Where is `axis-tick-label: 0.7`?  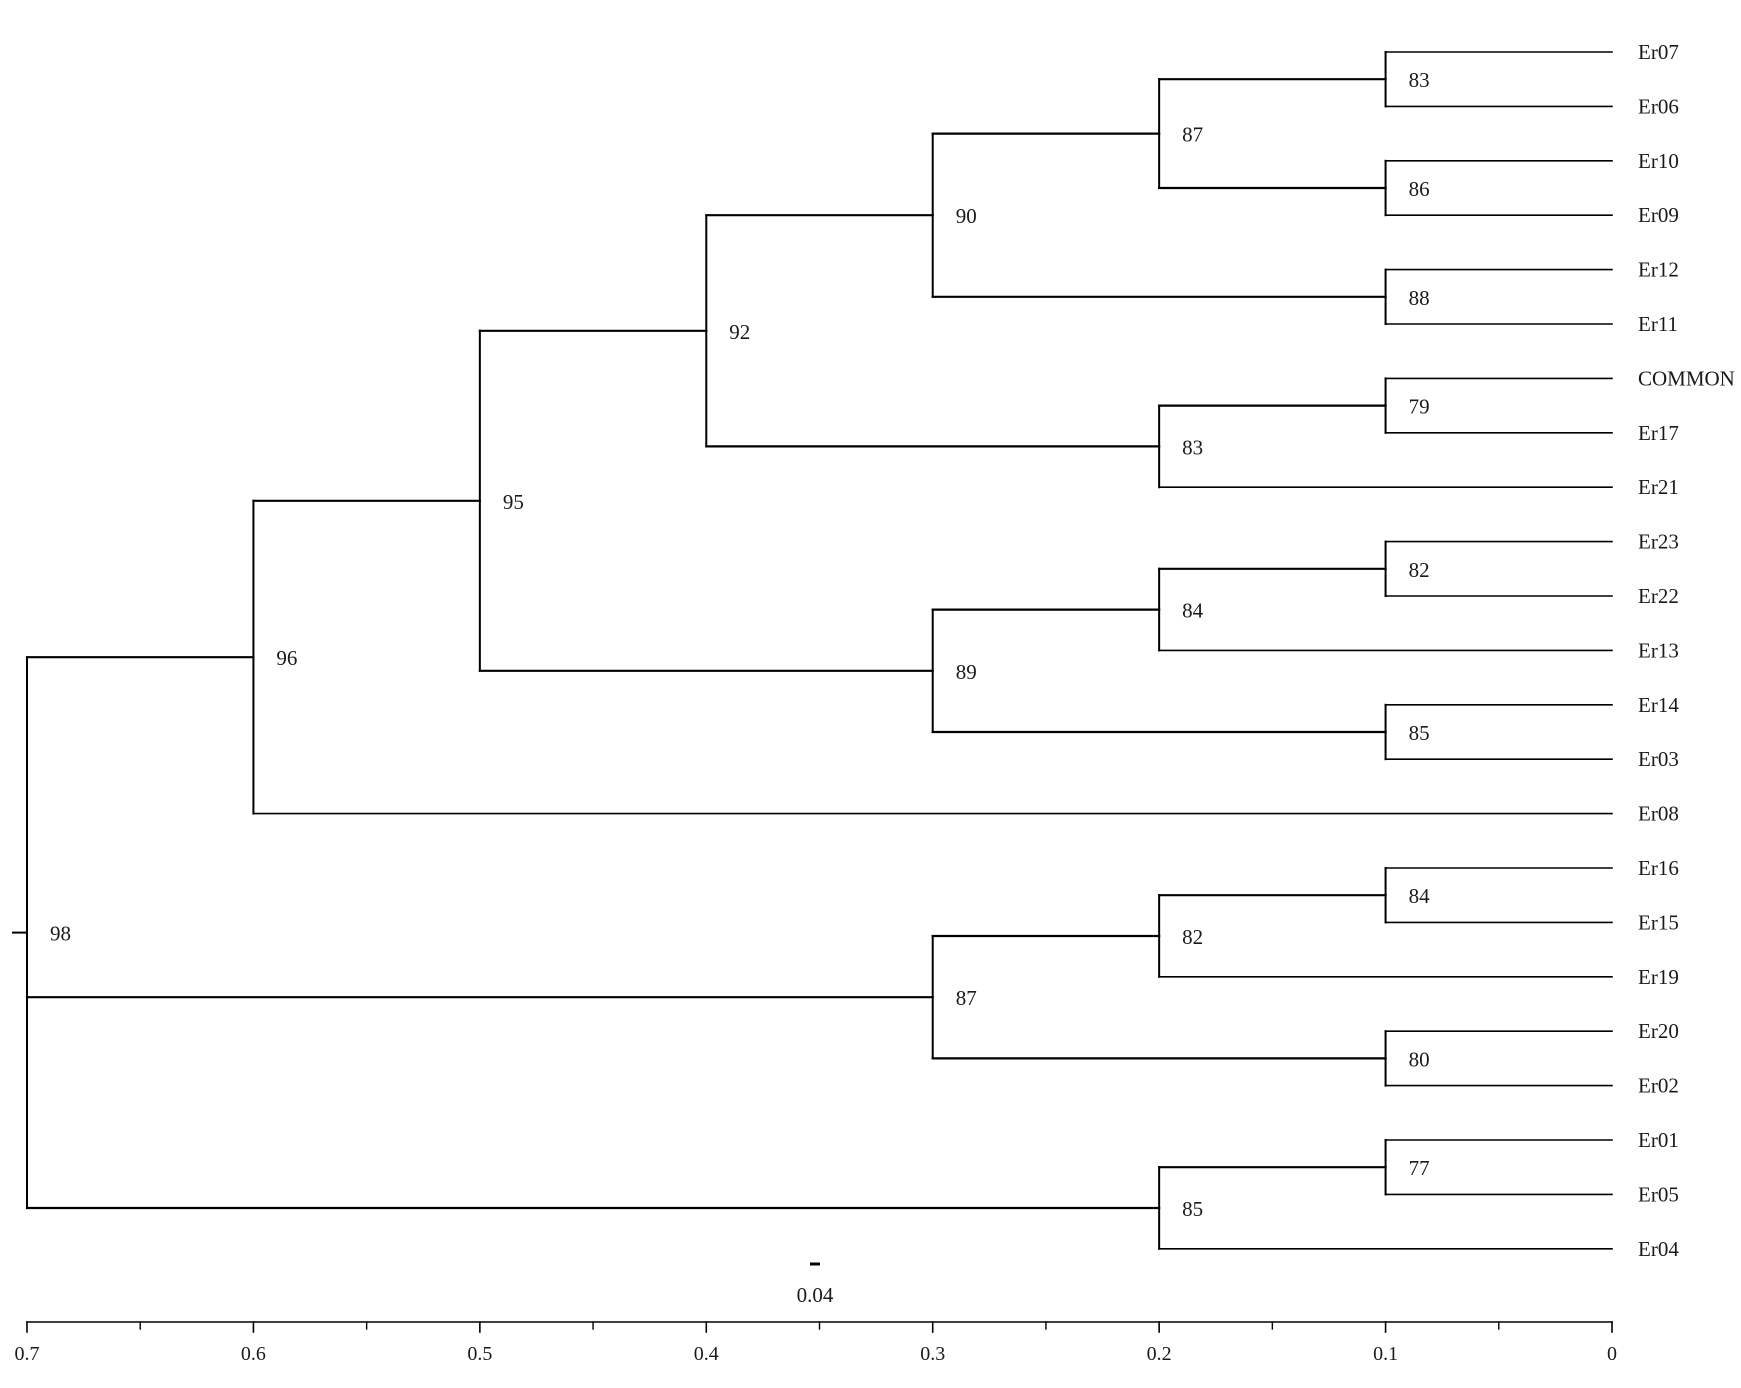
axis-tick-label: 0.7 is located at coordinates (27, 1354).